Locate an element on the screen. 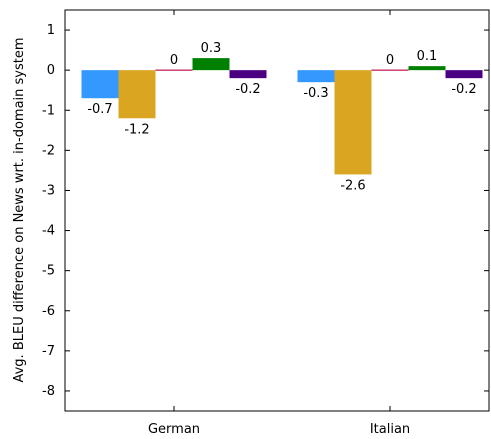  y-tick-label: 0 is located at coordinates (51, 70).